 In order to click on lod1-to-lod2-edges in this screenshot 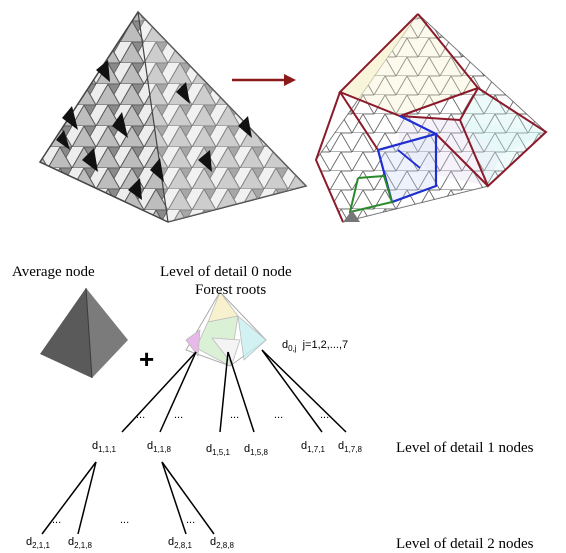, I will do `click(128, 498)`.